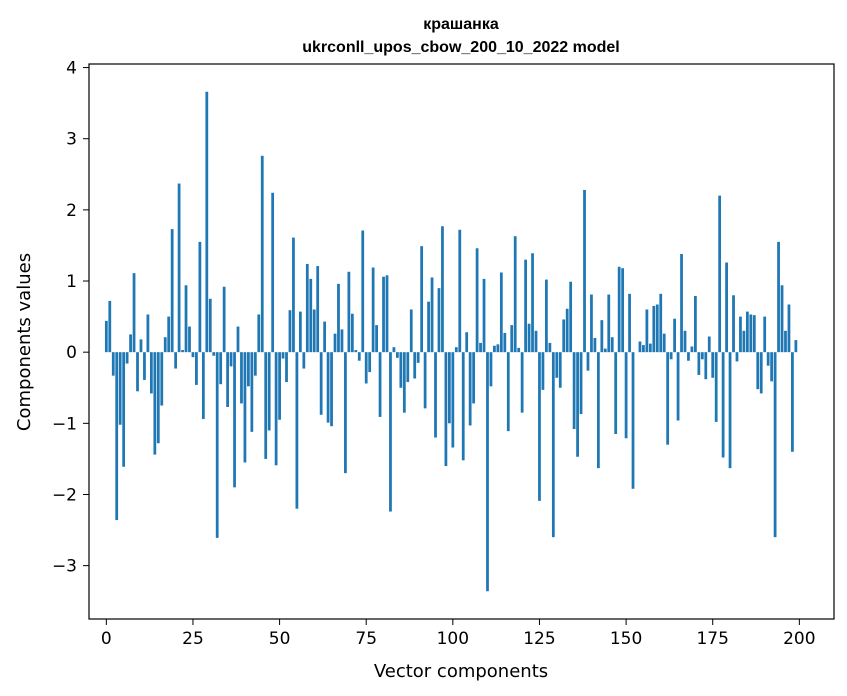 The image size is (847, 696). What do you see at coordinates (106, 639) in the screenshot?
I see `x-tick-label: 0` at bounding box center [106, 639].